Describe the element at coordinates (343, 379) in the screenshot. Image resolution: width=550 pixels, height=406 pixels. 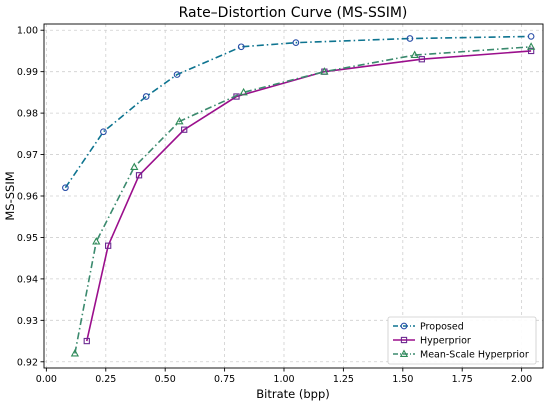
I see `x-tick-label: 1.25` at that location.